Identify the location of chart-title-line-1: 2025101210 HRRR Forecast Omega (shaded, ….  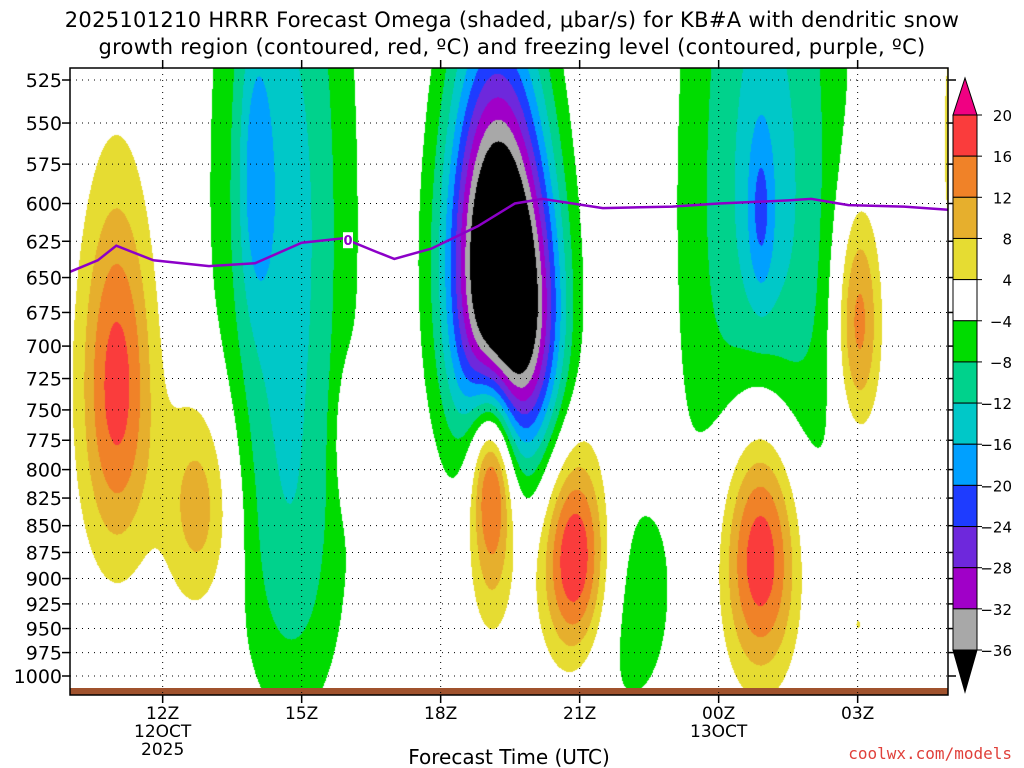
(512, 20).